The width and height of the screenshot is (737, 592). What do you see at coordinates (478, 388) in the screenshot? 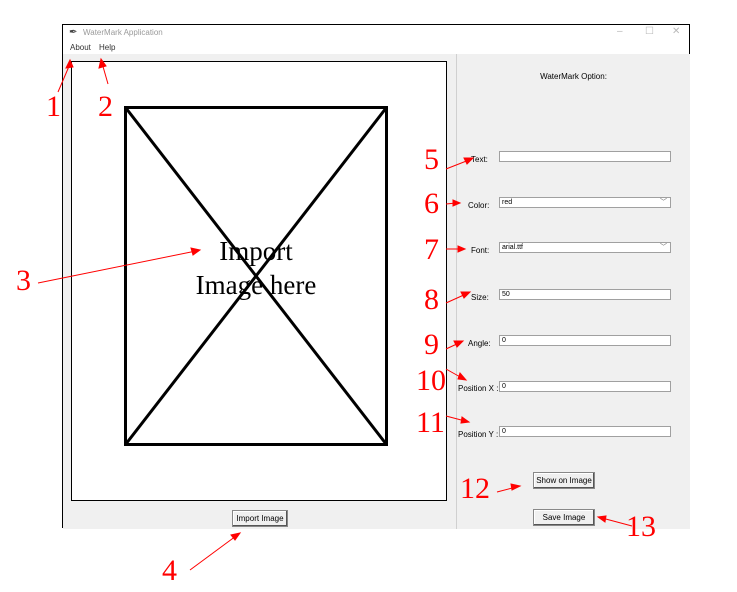
I see `position-x-label: Position X :` at bounding box center [478, 388].